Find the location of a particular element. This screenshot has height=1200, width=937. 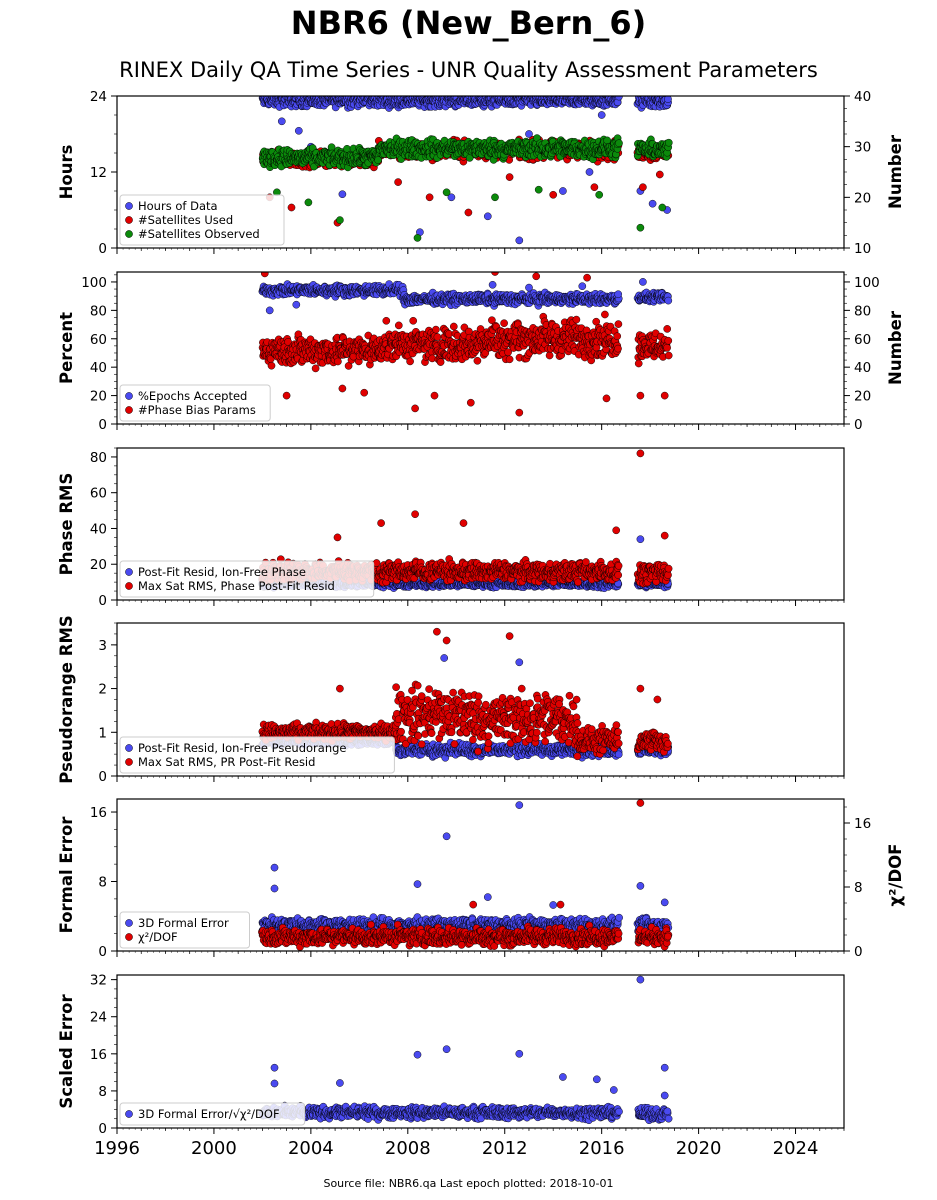

y-axis-label: Percent is located at coordinates (66, 348).